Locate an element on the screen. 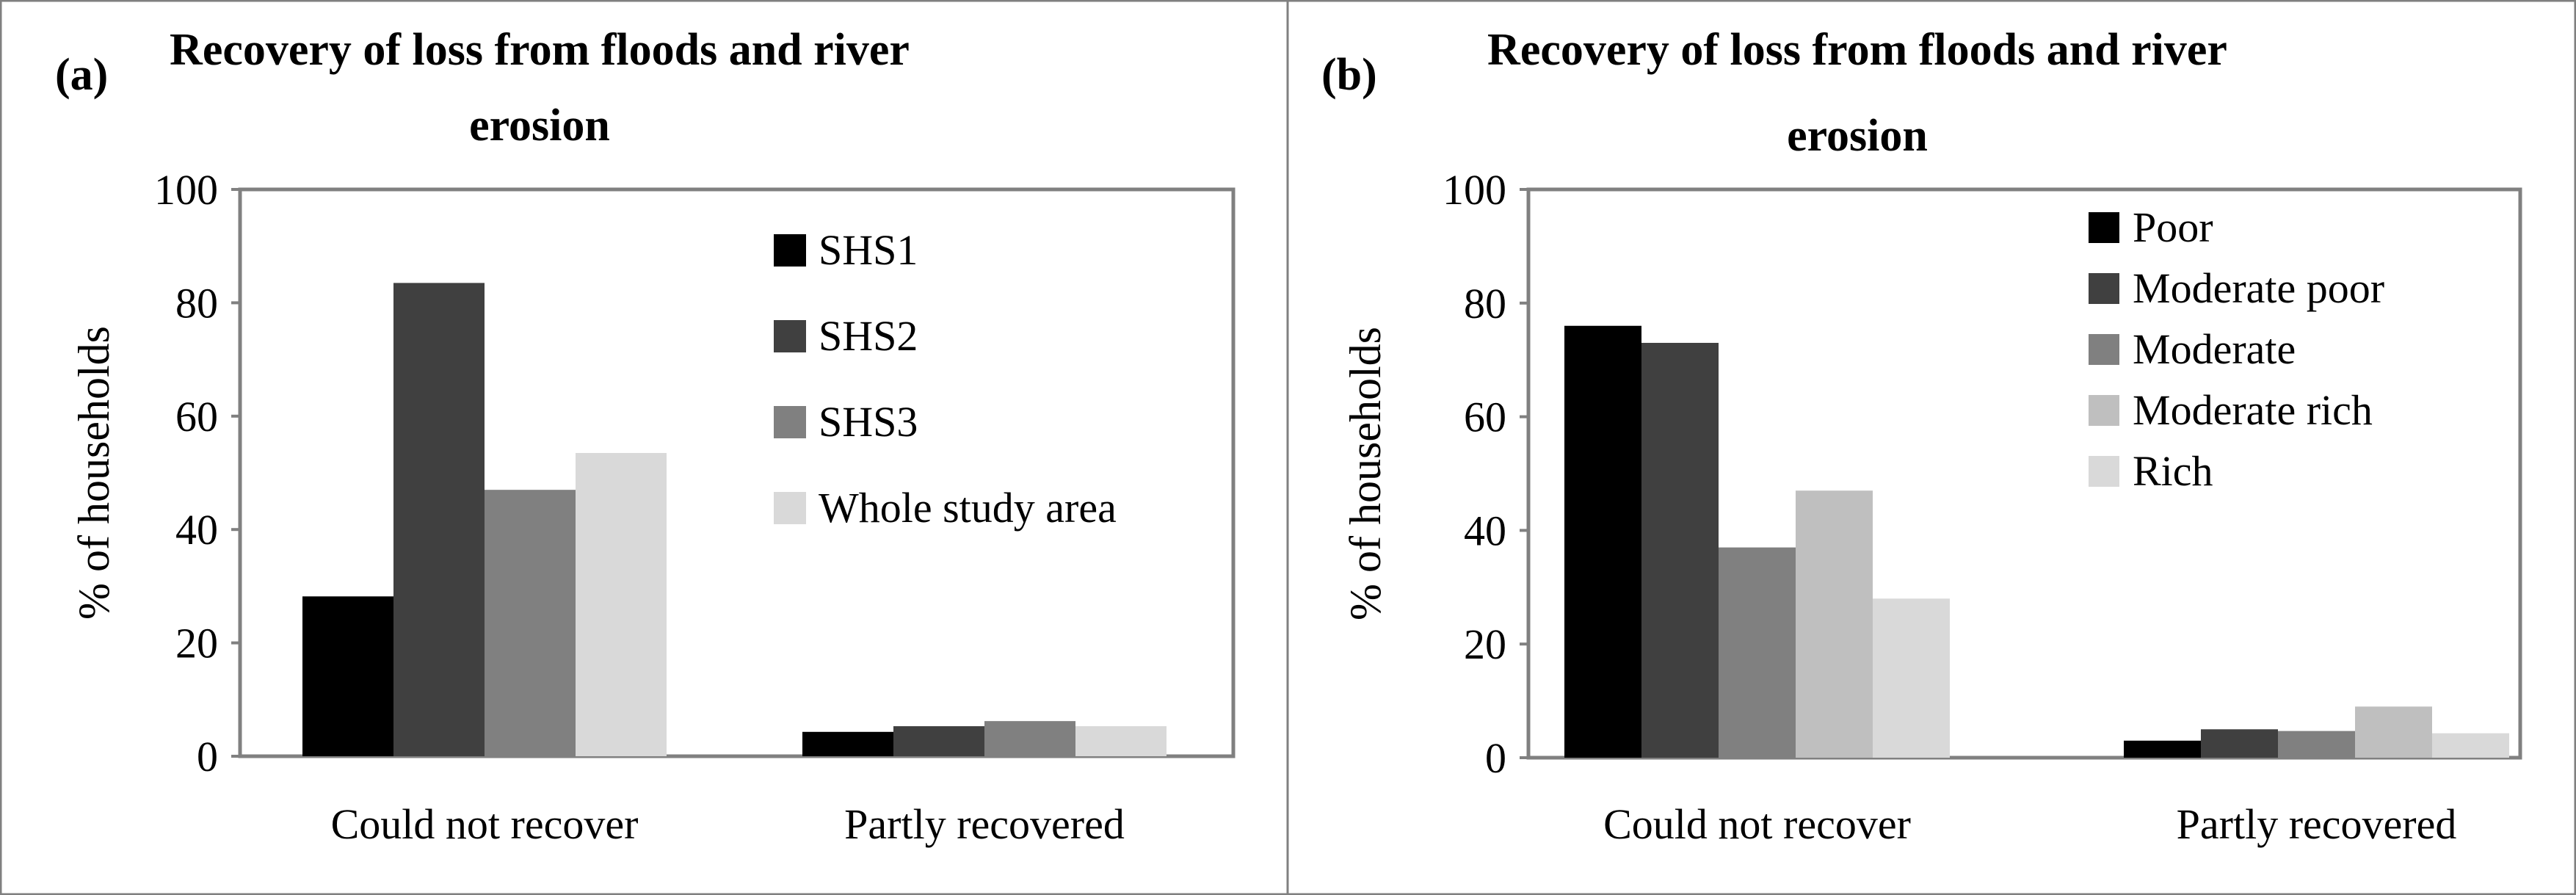 Image resolution: width=2576 pixels, height=895 pixels. legend-label: Poor is located at coordinates (2173, 227).